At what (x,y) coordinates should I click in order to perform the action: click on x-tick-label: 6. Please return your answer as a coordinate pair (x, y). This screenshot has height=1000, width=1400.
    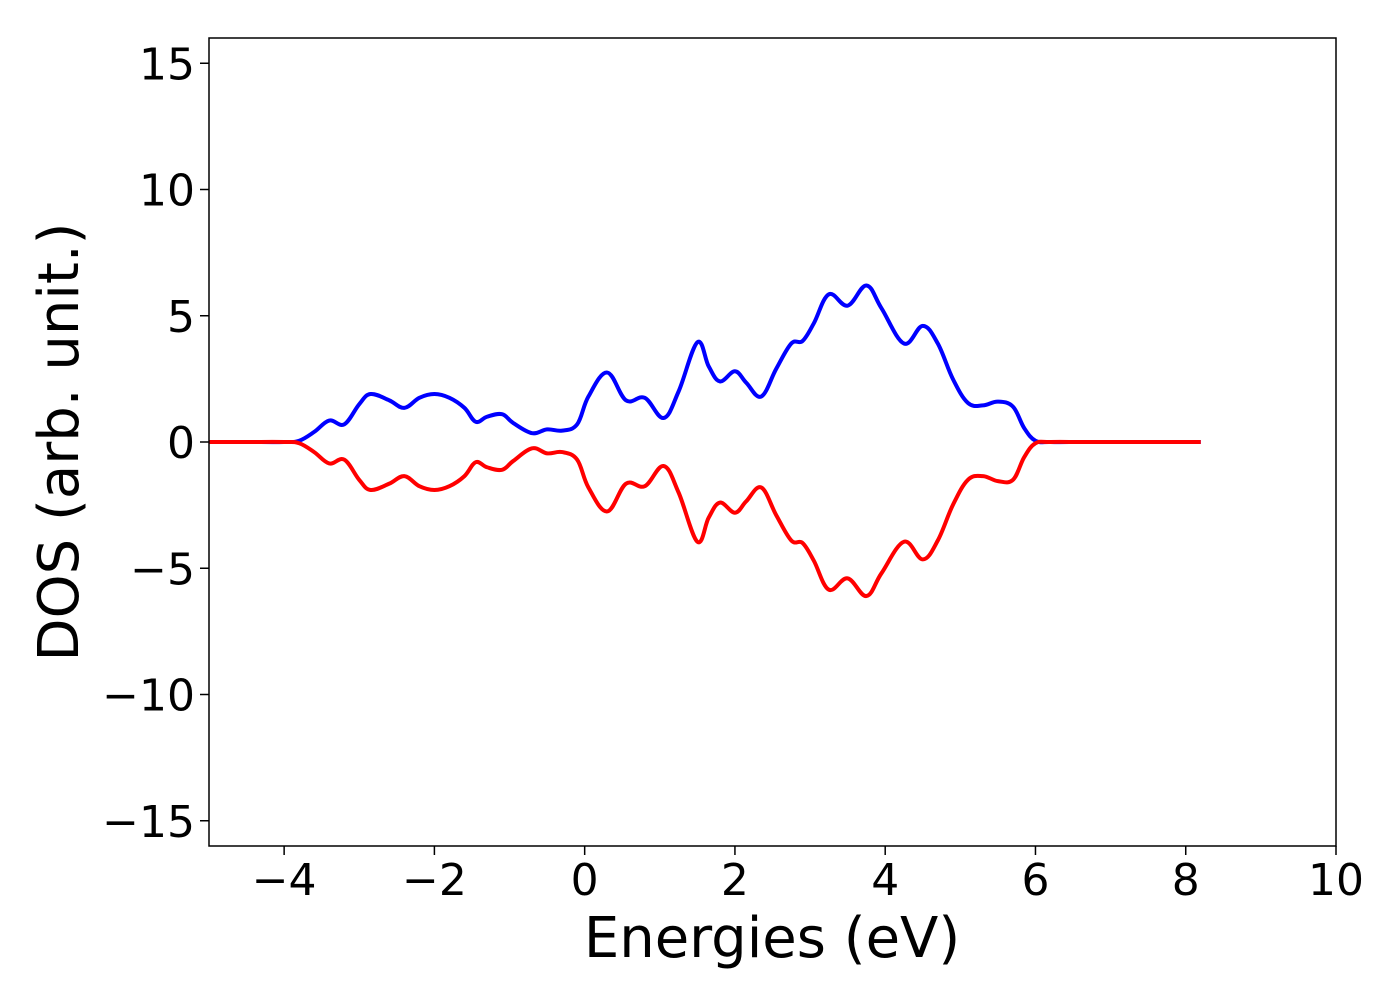
    Looking at the image, I should click on (1035, 880).